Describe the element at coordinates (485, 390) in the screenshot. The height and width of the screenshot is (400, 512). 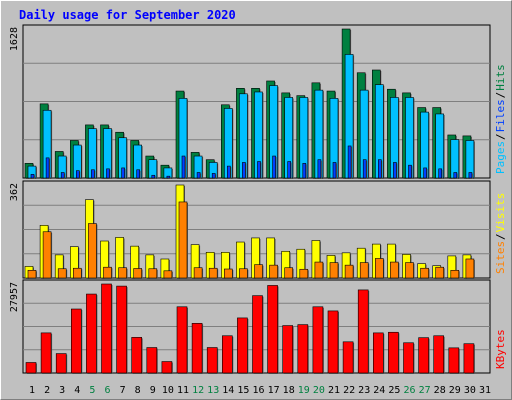
I see `x-tick-label: 31` at that location.